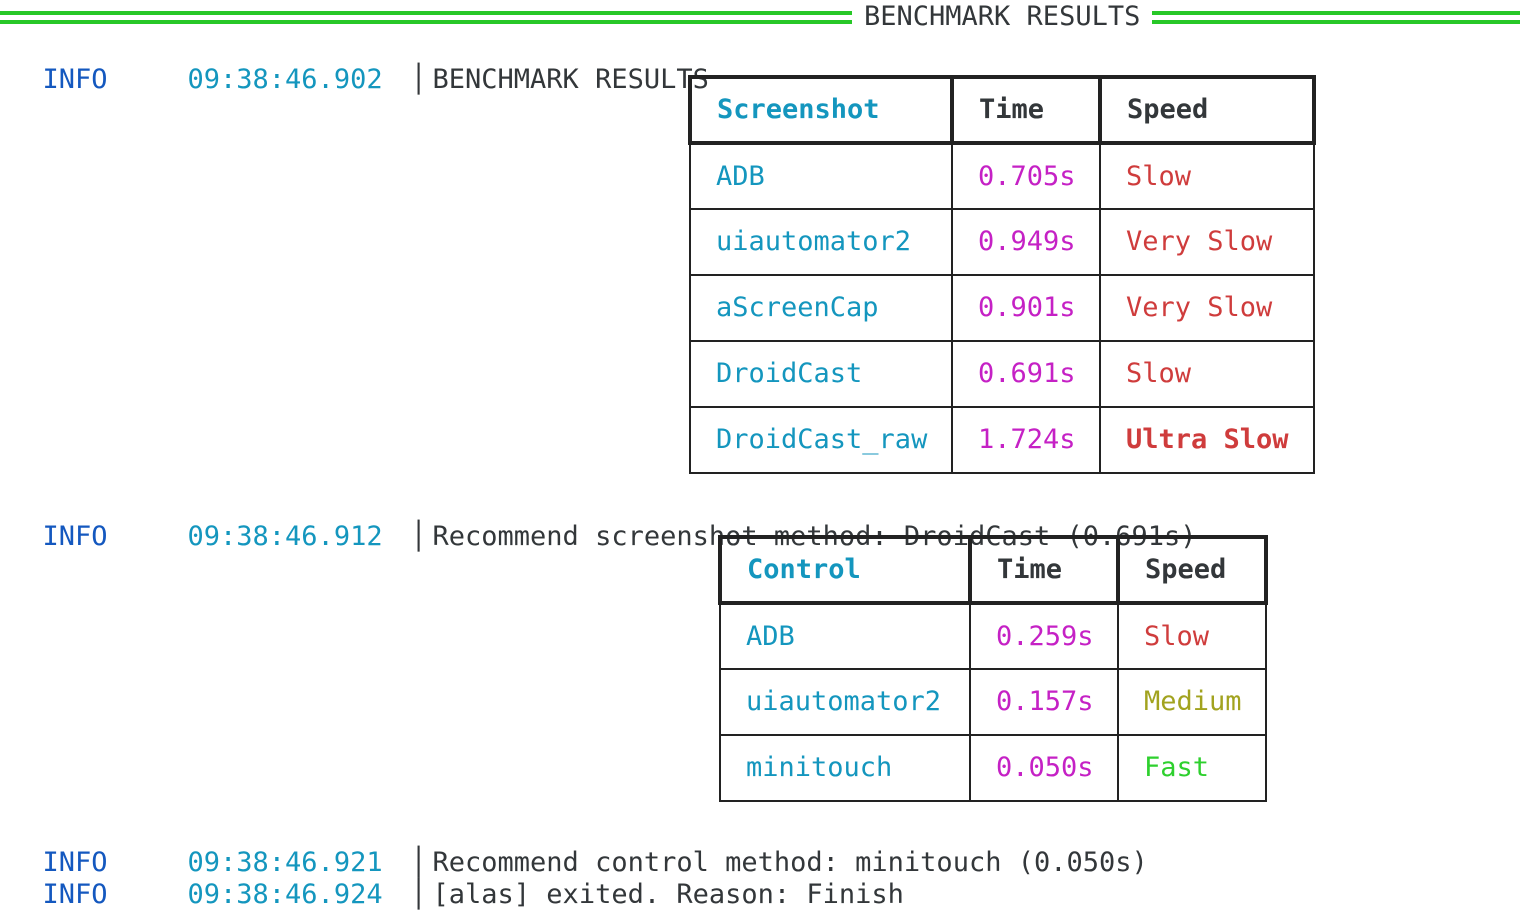  I want to click on table-row: DroidCast_raw 1.724s Ultra Slow, so click(1002, 440).